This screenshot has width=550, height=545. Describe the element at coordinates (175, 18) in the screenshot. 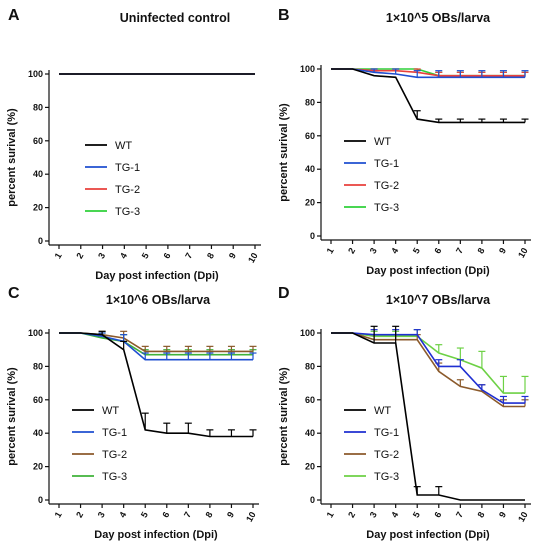

I see `panel-title: Uninfected control` at that location.